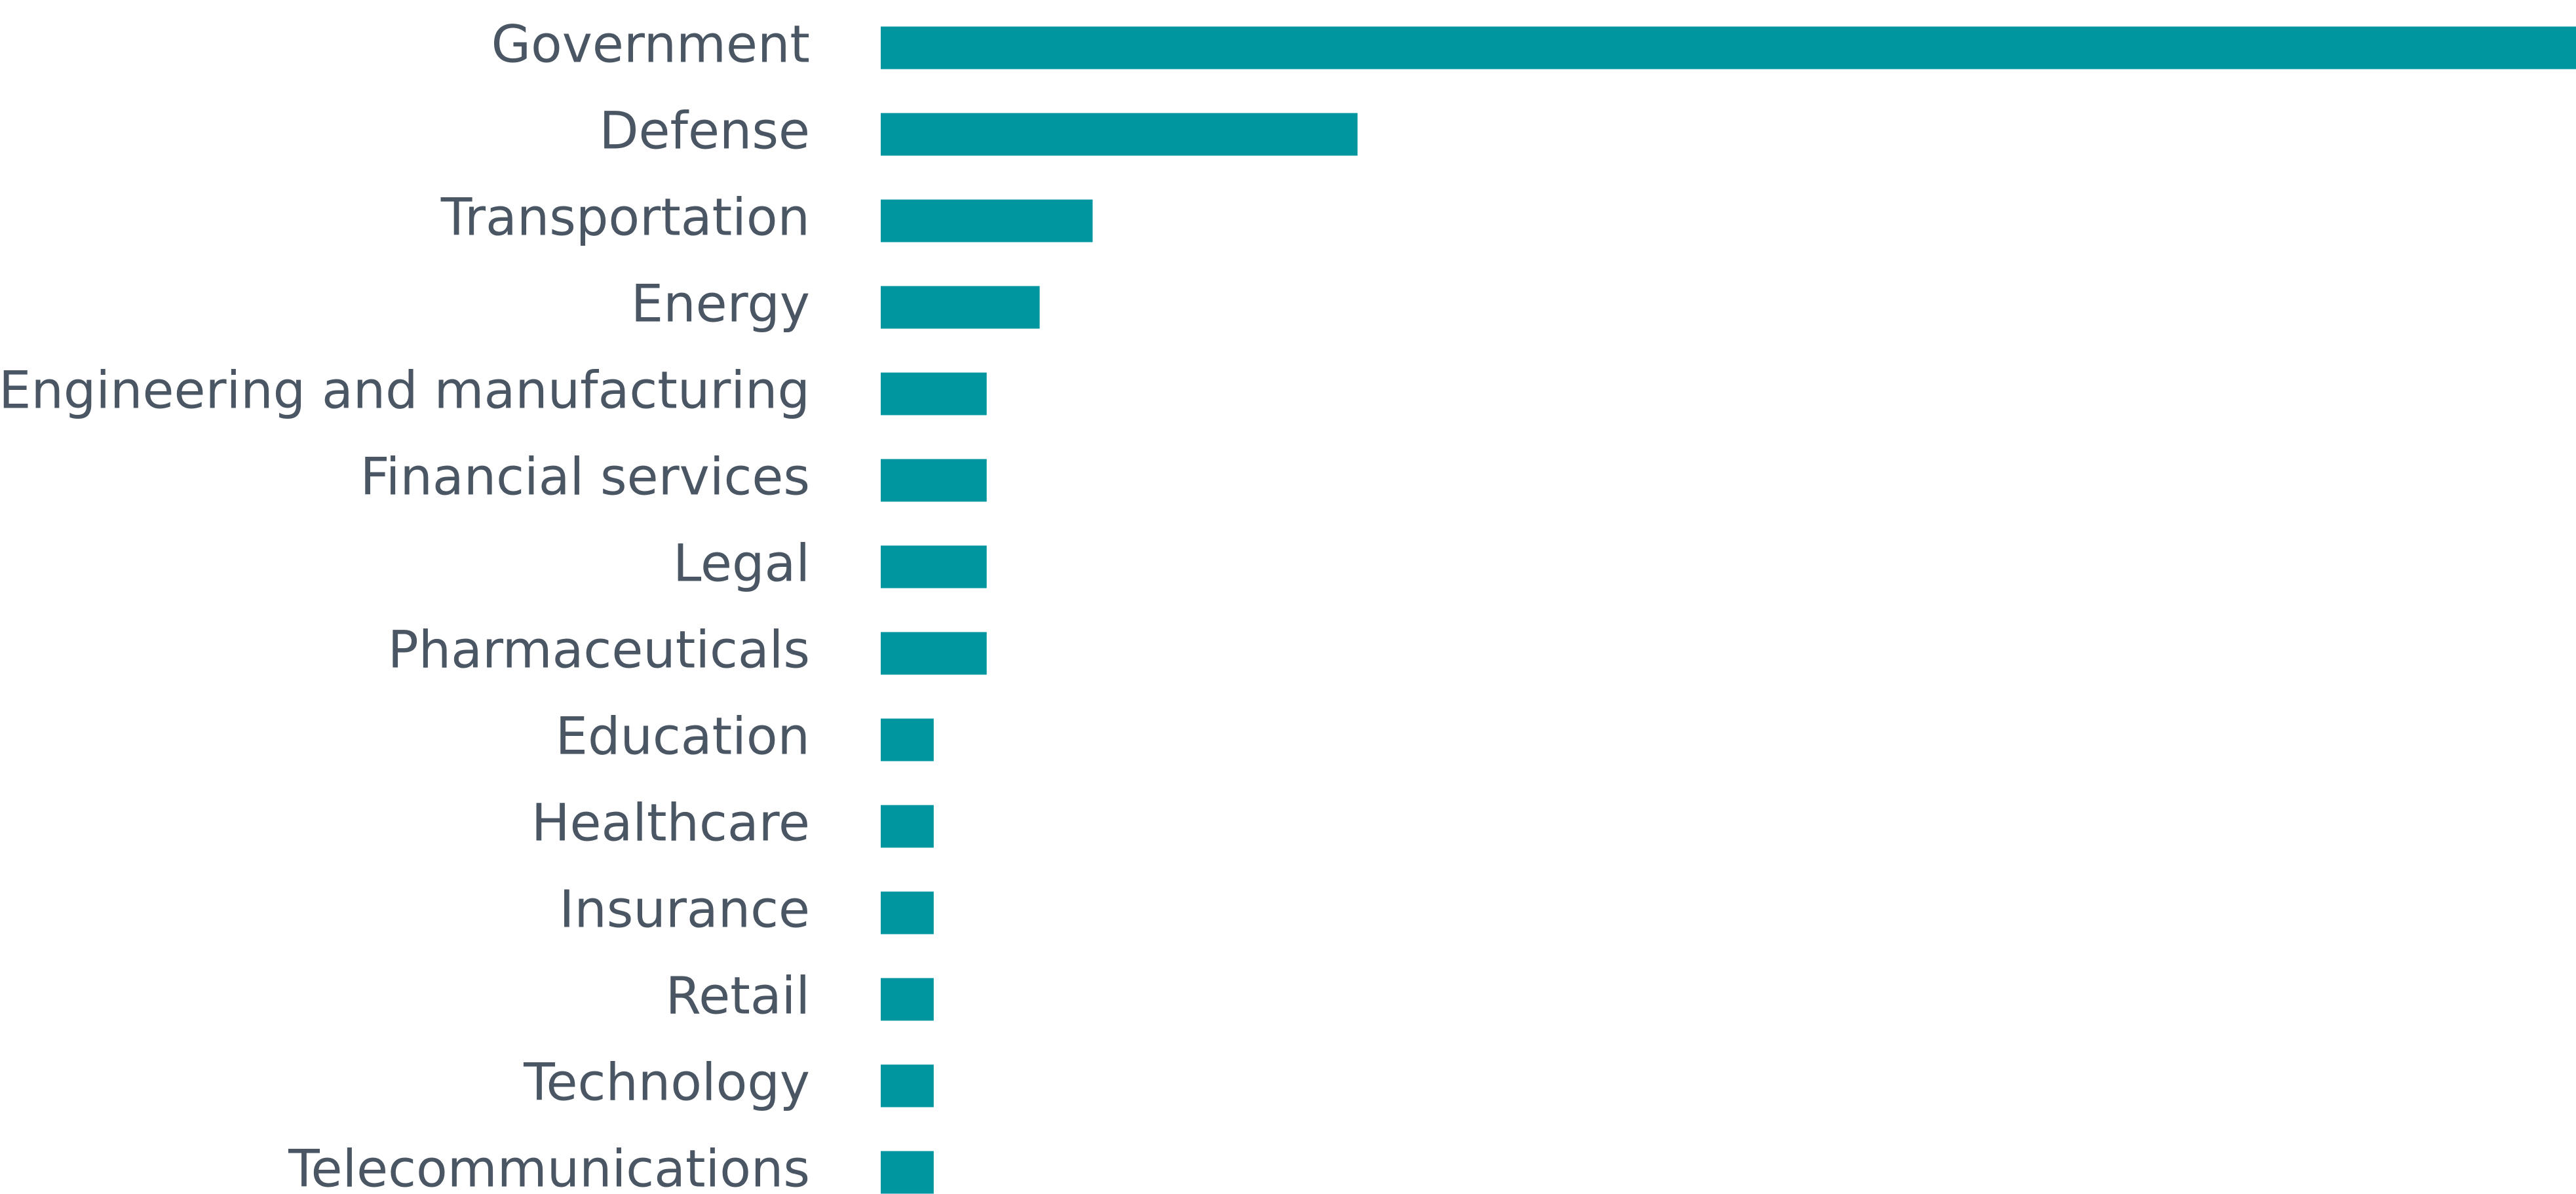 Image resolution: width=2576 pixels, height=1194 pixels. I want to click on category-label: Insurance, so click(684, 909).